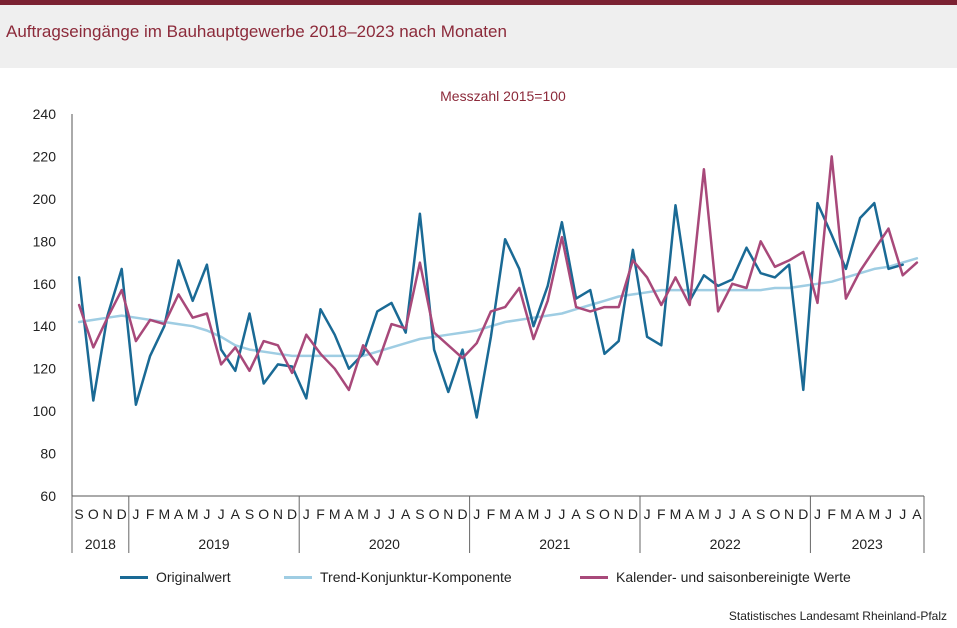 Image resolution: width=957 pixels, height=628 pixels. Describe the element at coordinates (45, 284) in the screenshot. I see `y-tick-label: 160` at that location.